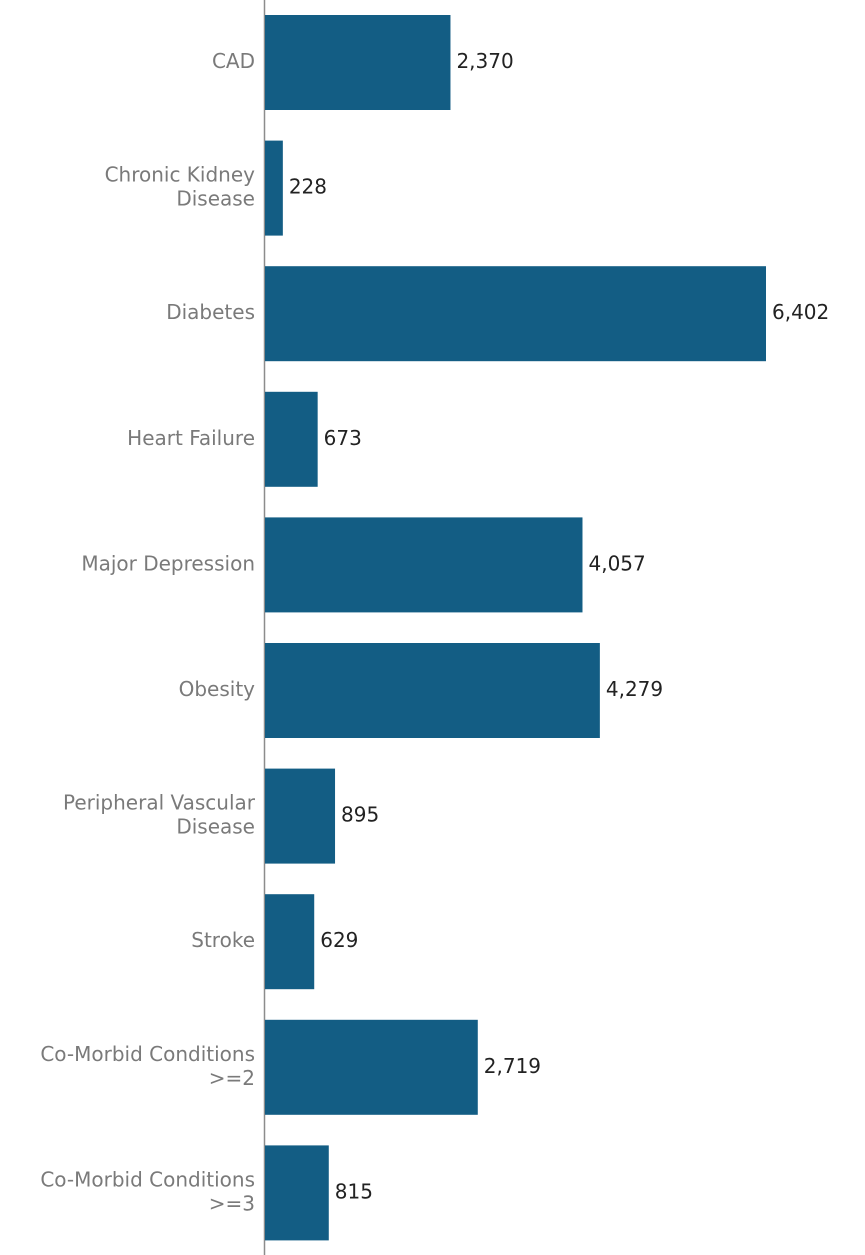  Describe the element at coordinates (232, 1203) in the screenshot. I see `y-tick-label-line: >=3` at that location.